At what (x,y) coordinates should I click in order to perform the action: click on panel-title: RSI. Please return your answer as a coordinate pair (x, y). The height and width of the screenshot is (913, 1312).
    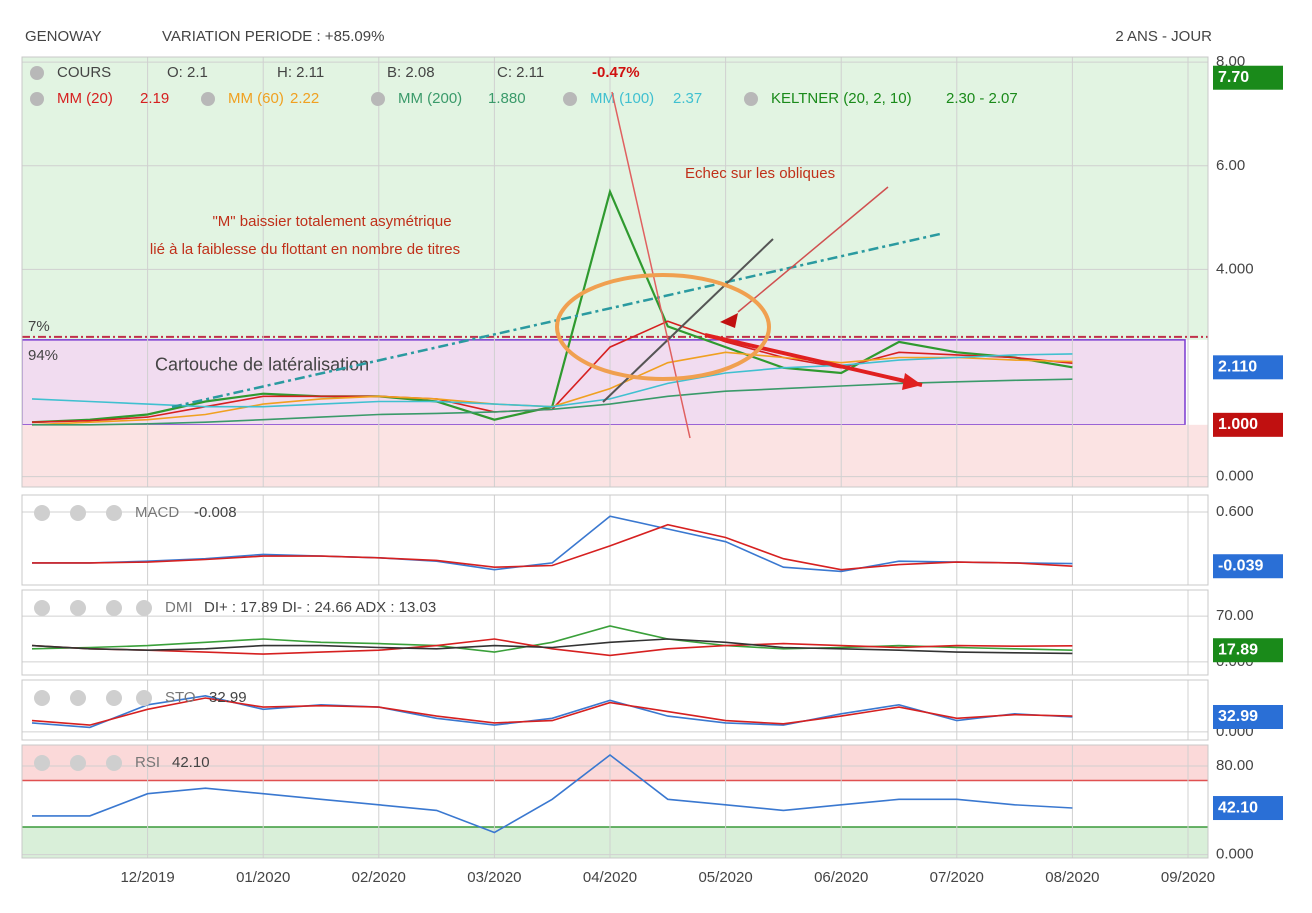
    Looking at the image, I should click on (147, 762).